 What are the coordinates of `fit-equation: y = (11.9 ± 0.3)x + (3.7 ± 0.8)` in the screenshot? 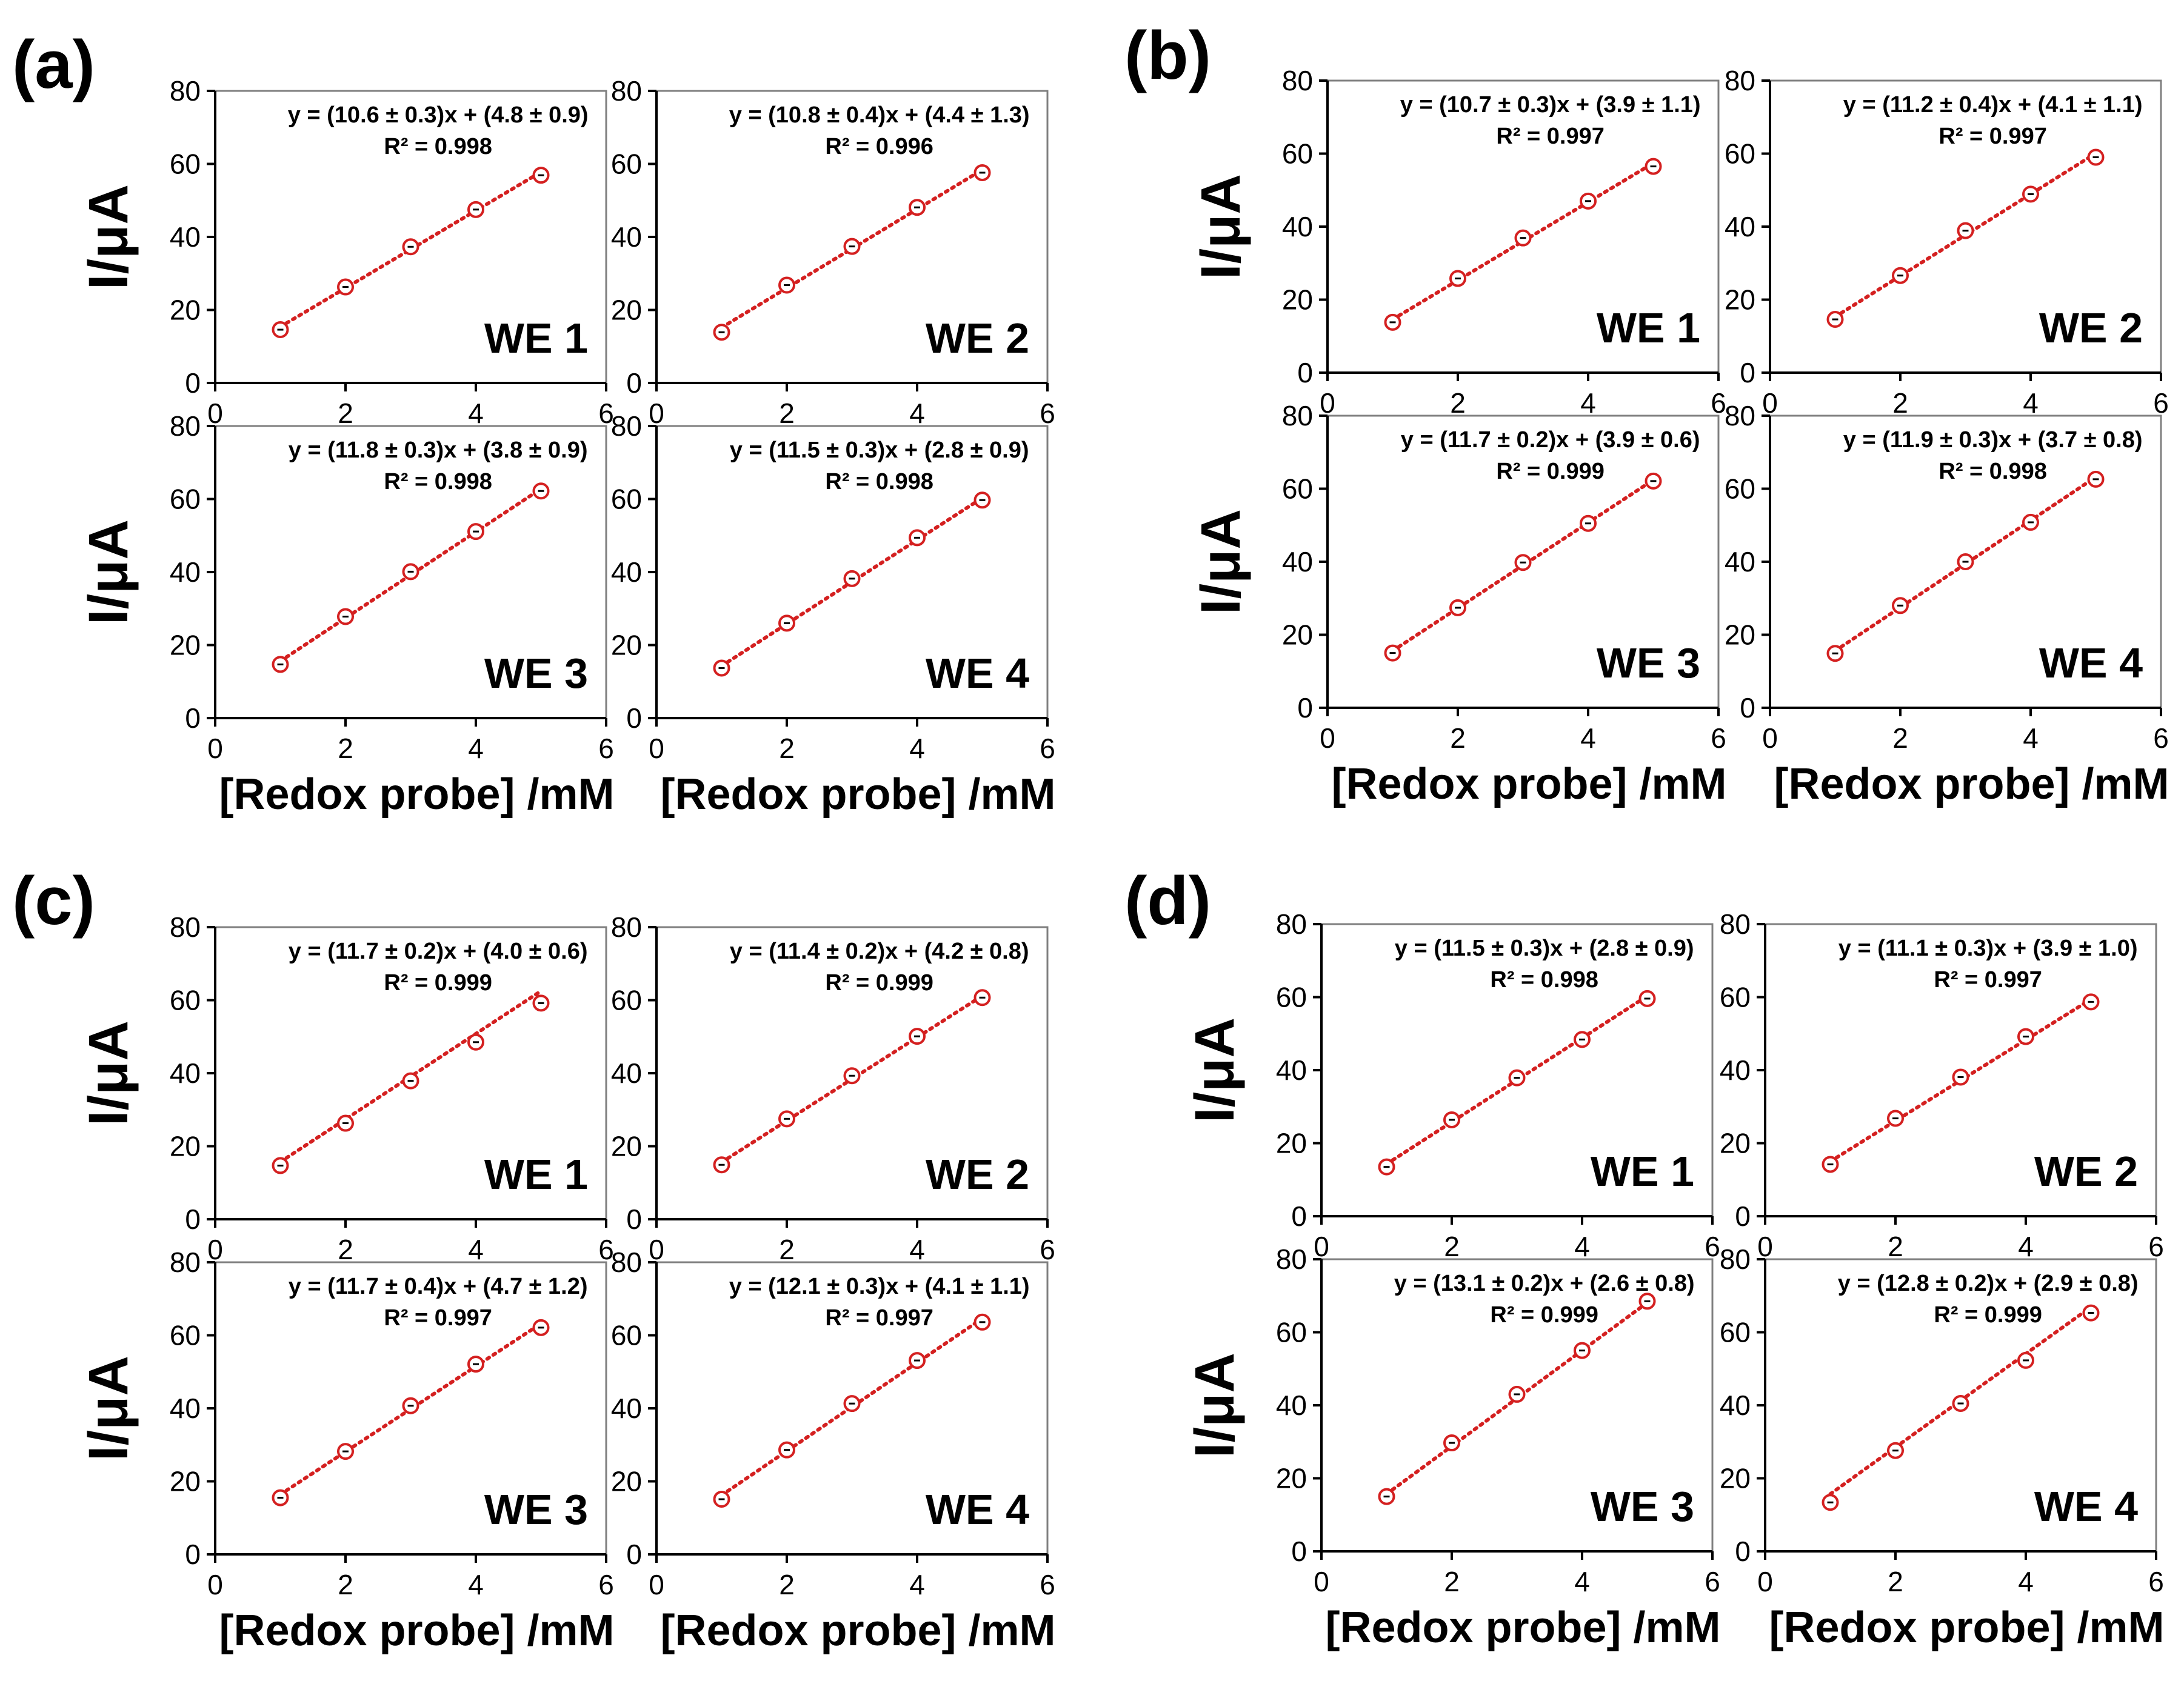 It's located at (1993, 440).